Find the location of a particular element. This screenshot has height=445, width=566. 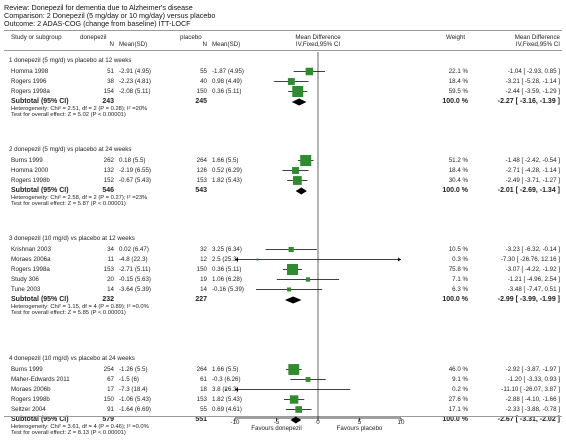

donepezil-mean-sd: 0.18 (5.5) is located at coordinates (132, 160).